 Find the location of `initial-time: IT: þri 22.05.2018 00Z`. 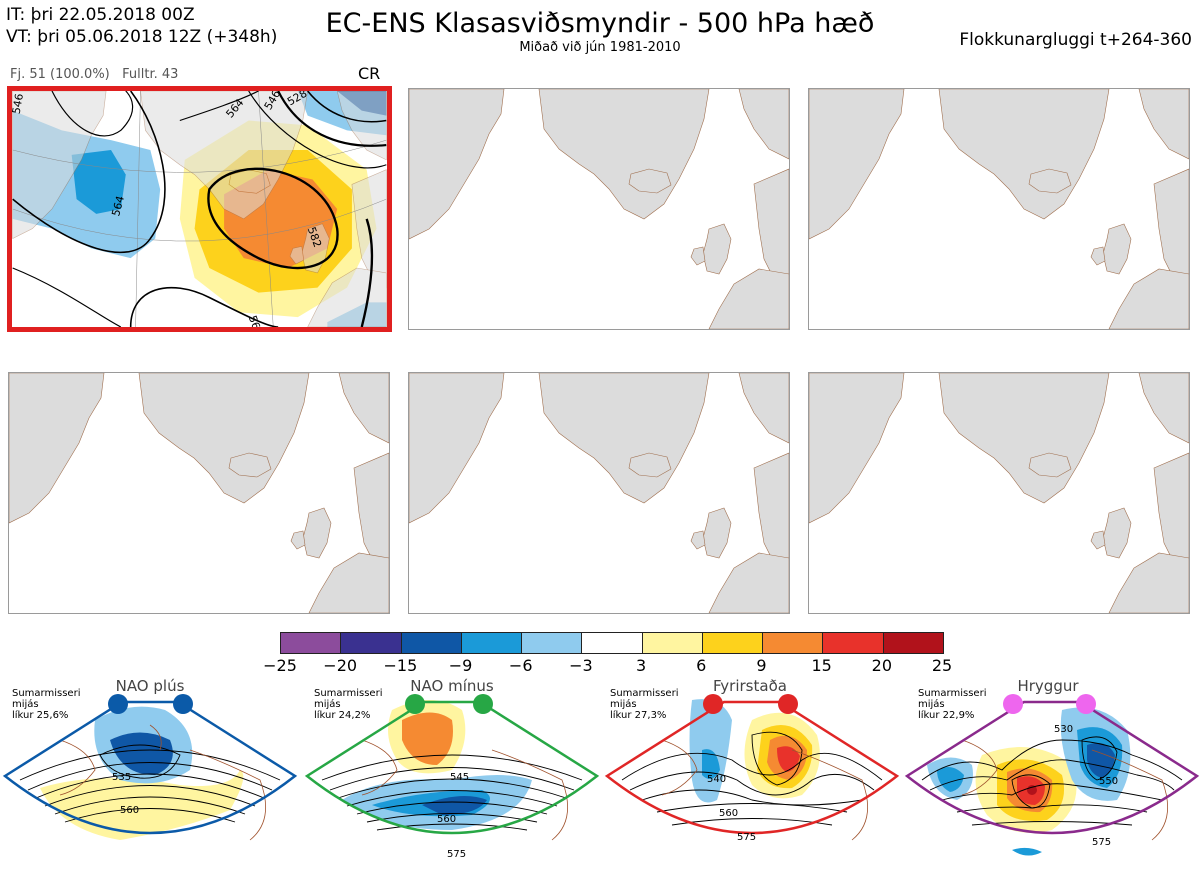

initial-time: IT: þri 22.05.2018 00Z is located at coordinates (100, 15).